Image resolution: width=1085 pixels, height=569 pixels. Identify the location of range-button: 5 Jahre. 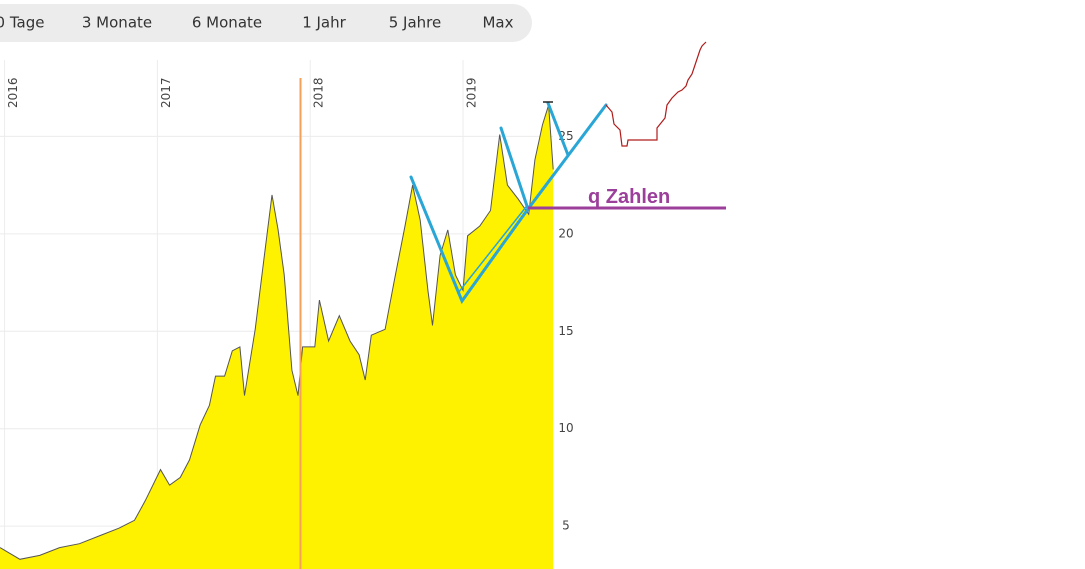
(415, 23).